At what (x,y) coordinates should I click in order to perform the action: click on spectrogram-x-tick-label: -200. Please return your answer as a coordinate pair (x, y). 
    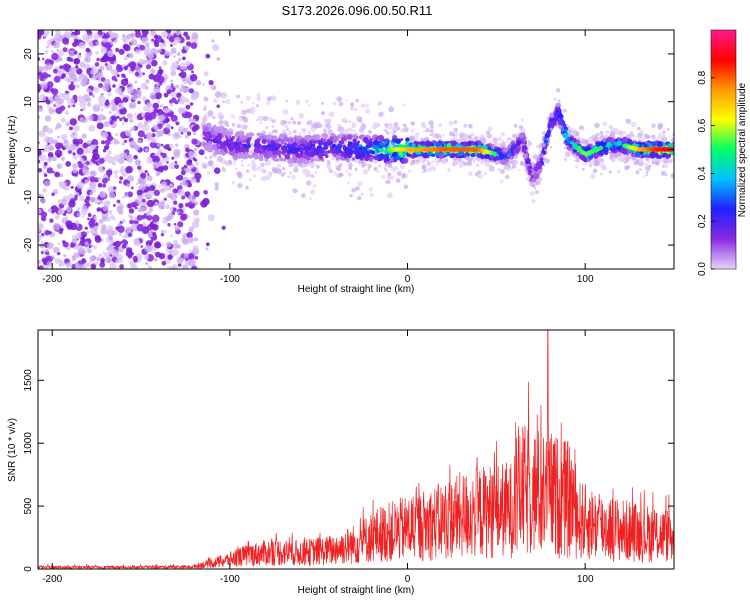
    Looking at the image, I should click on (52, 279).